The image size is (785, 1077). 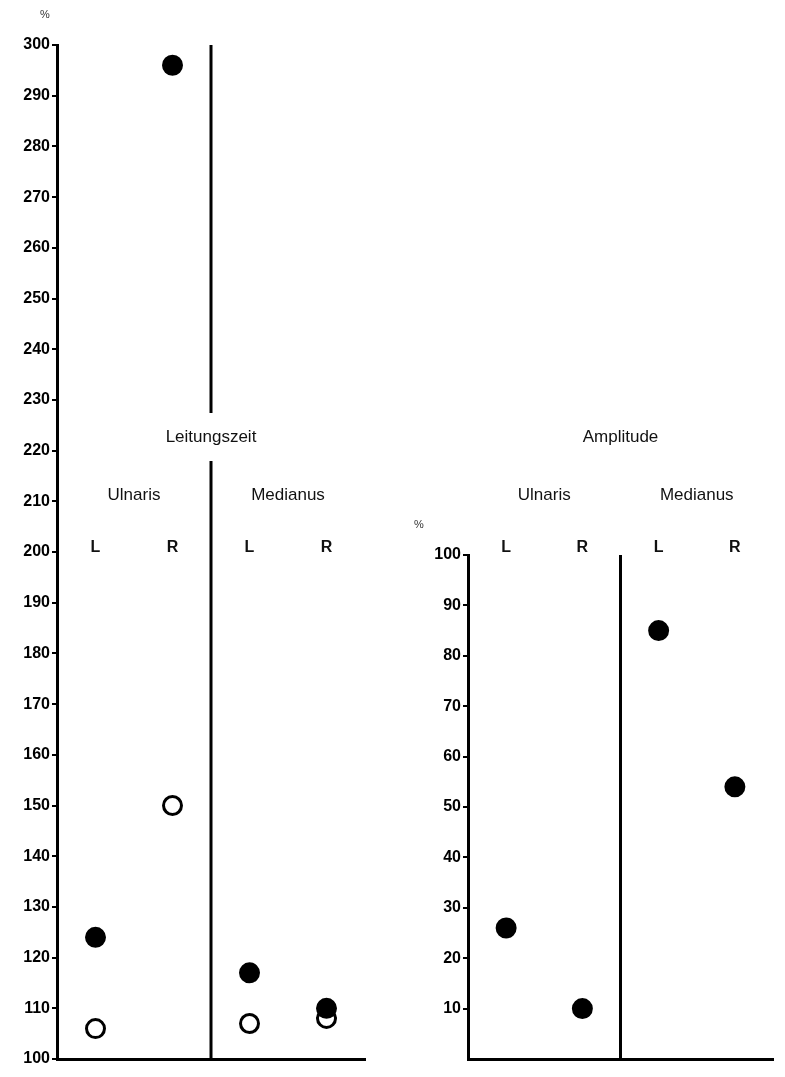 What do you see at coordinates (37, 551) in the screenshot?
I see `y-tick-label: 200` at bounding box center [37, 551].